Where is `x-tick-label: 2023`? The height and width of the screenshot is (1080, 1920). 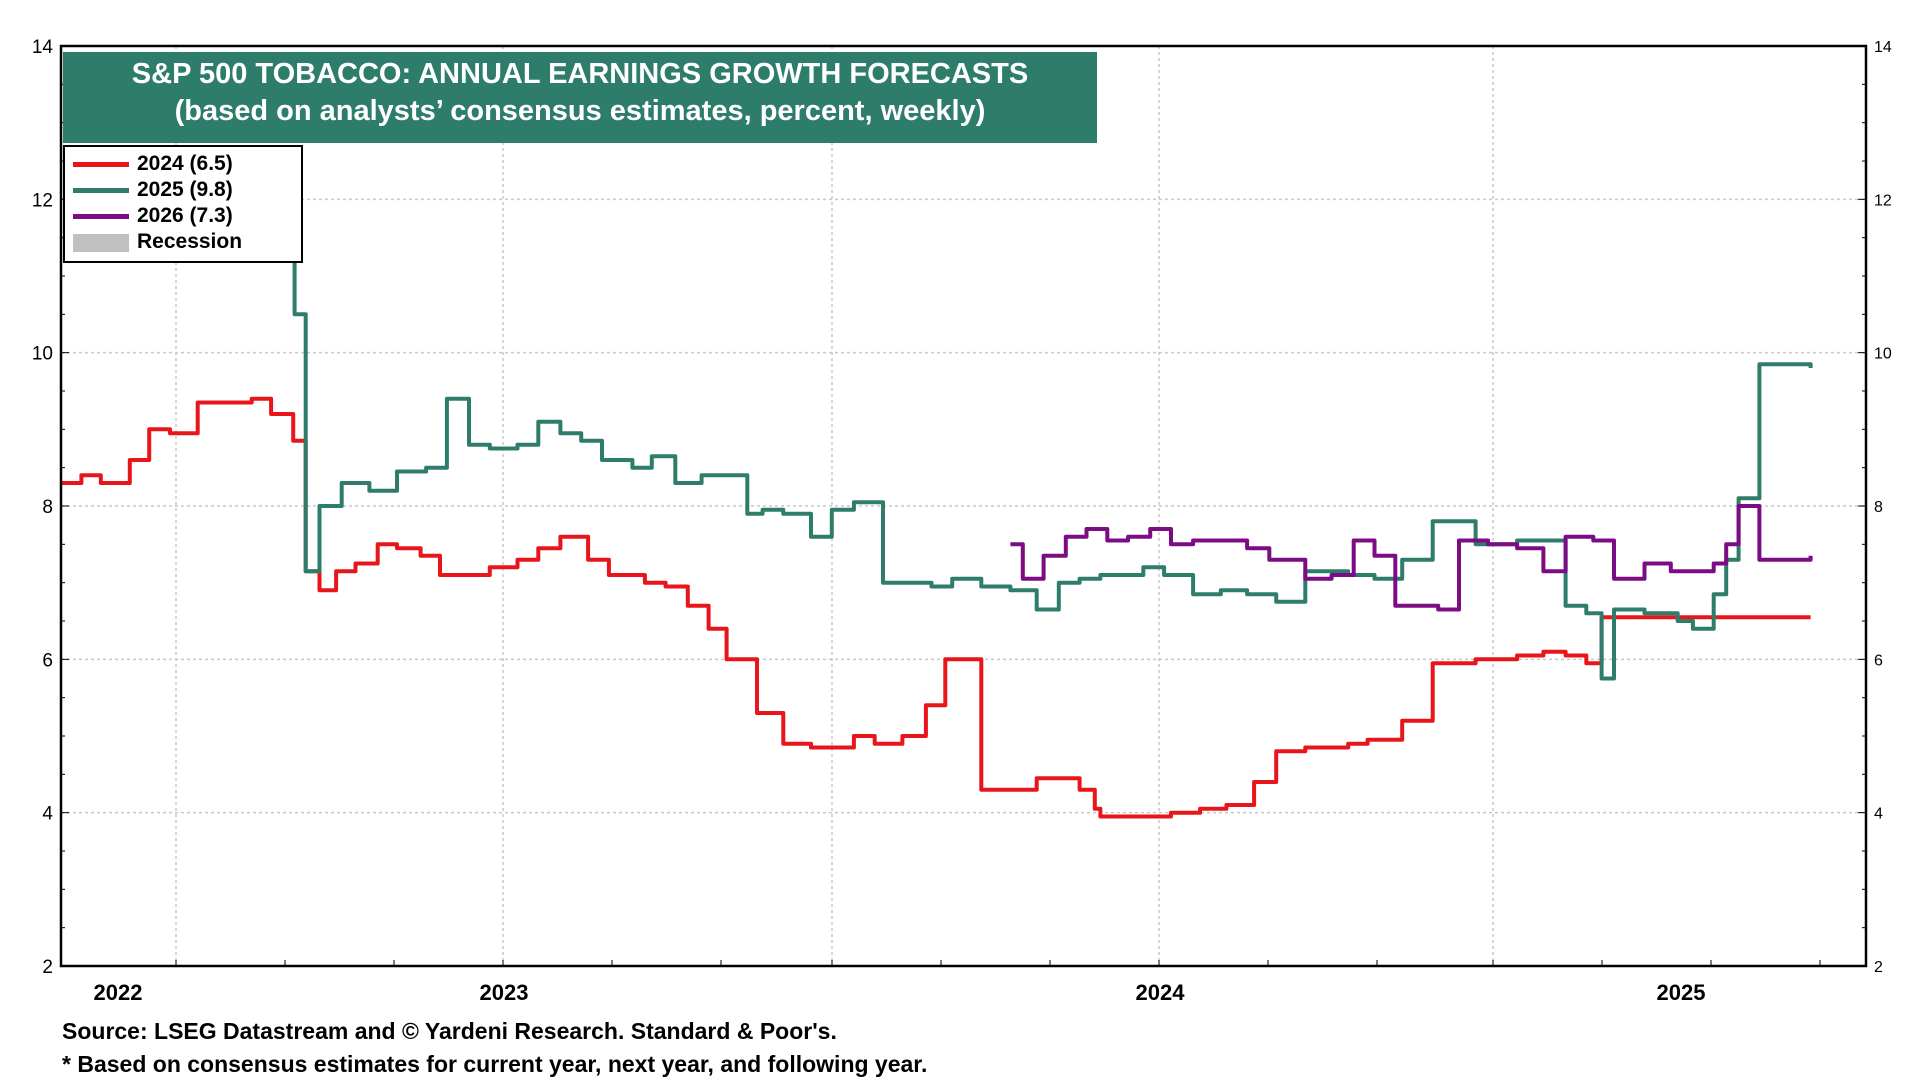
x-tick-label: 2023 is located at coordinates (504, 992).